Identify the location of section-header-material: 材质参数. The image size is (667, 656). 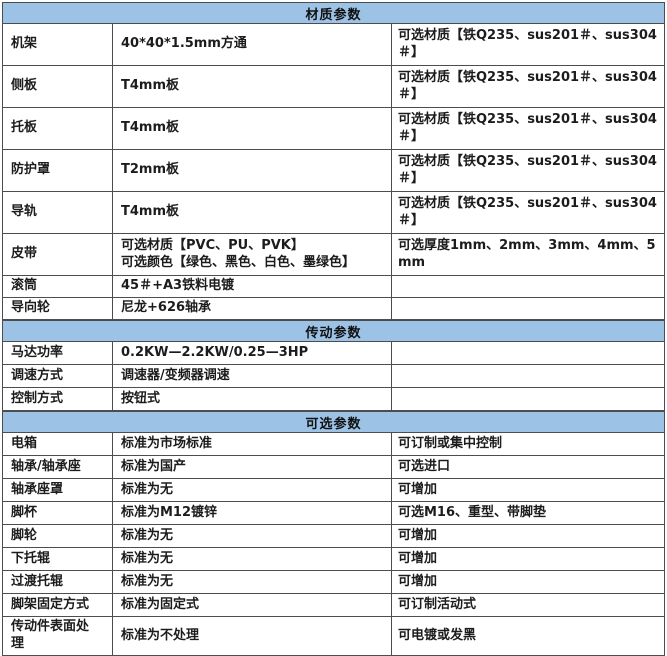
(333, 13).